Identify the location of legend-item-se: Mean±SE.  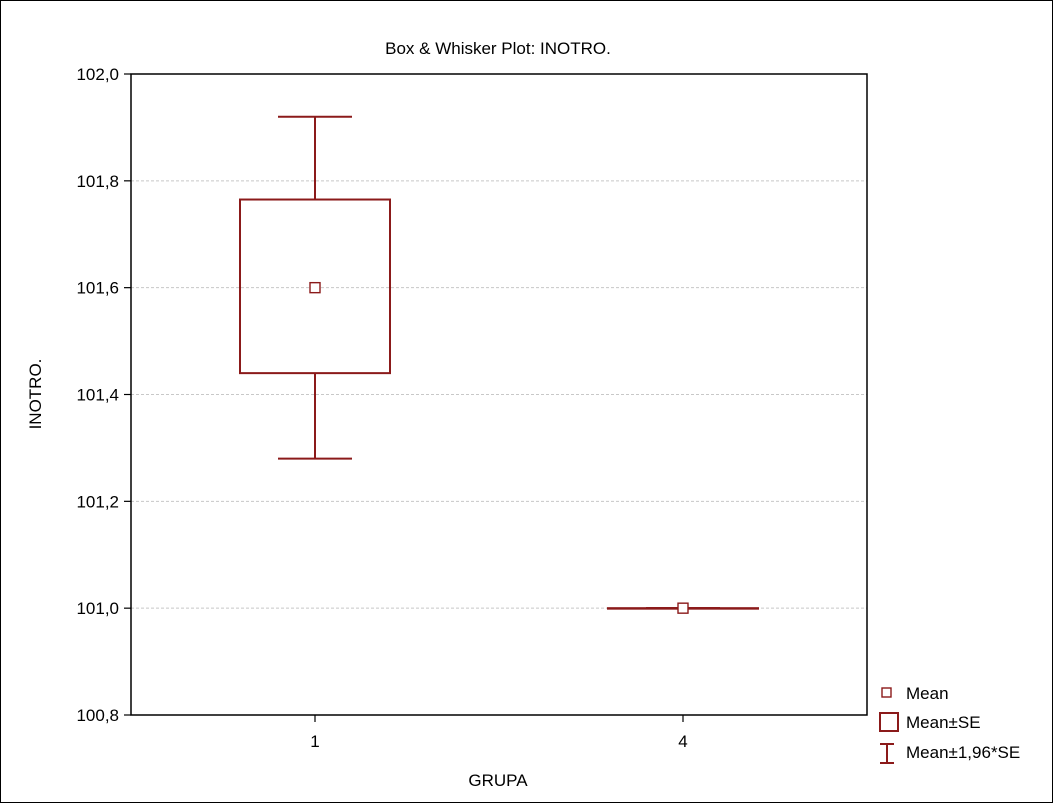
(930, 722).